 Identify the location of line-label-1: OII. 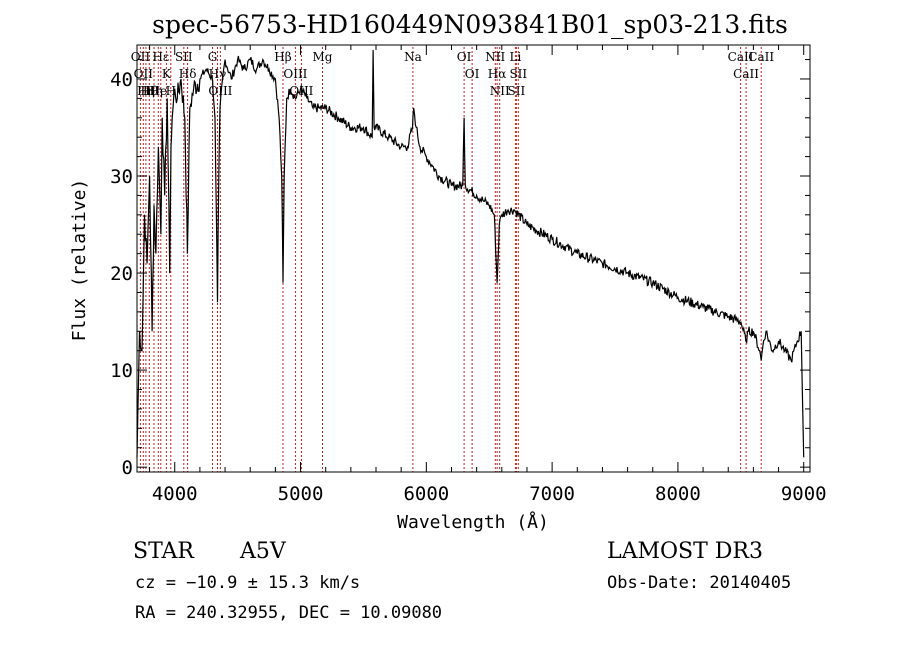
(144, 74).